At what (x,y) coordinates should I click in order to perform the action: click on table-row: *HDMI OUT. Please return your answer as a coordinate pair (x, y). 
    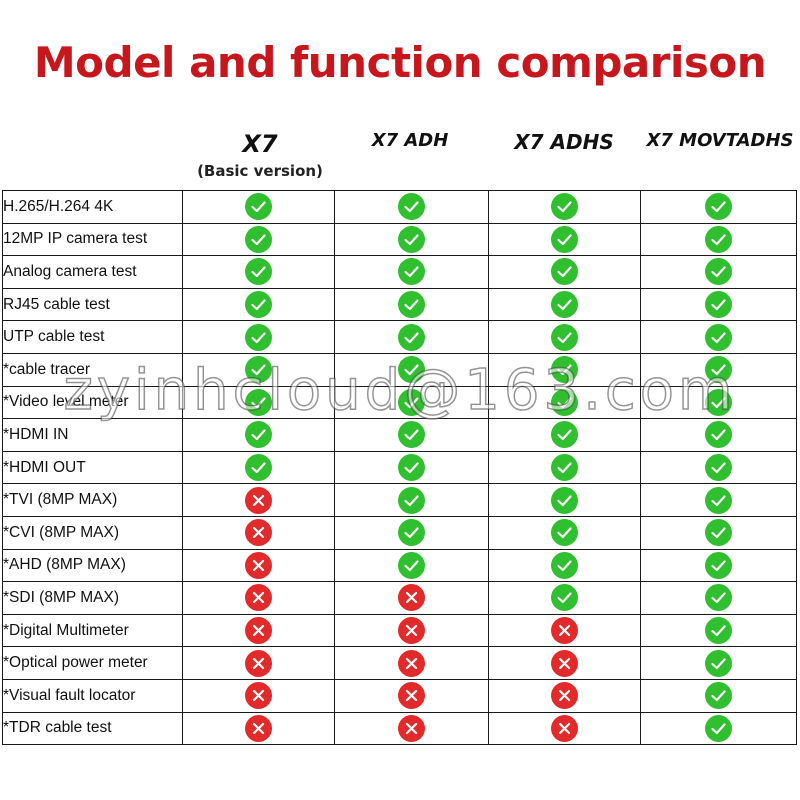
    Looking at the image, I should click on (399, 467).